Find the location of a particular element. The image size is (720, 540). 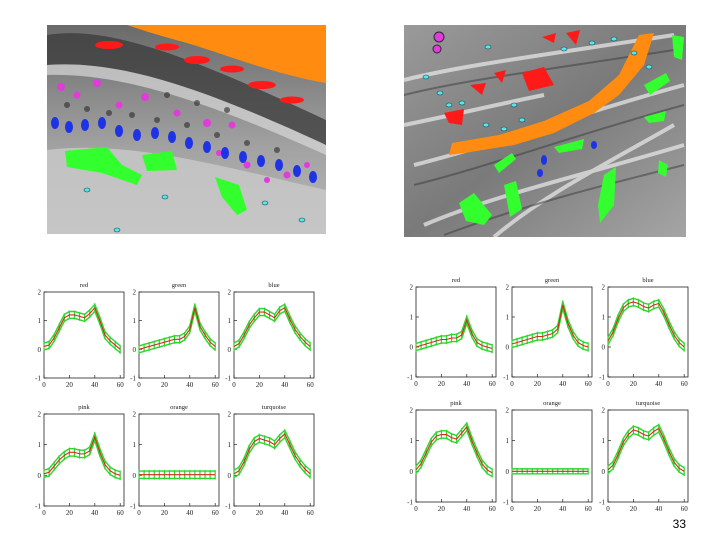

chart-right-turquoise: turquoise -1 0 1 2 0 20 40 60 is located at coordinates (642, 455).